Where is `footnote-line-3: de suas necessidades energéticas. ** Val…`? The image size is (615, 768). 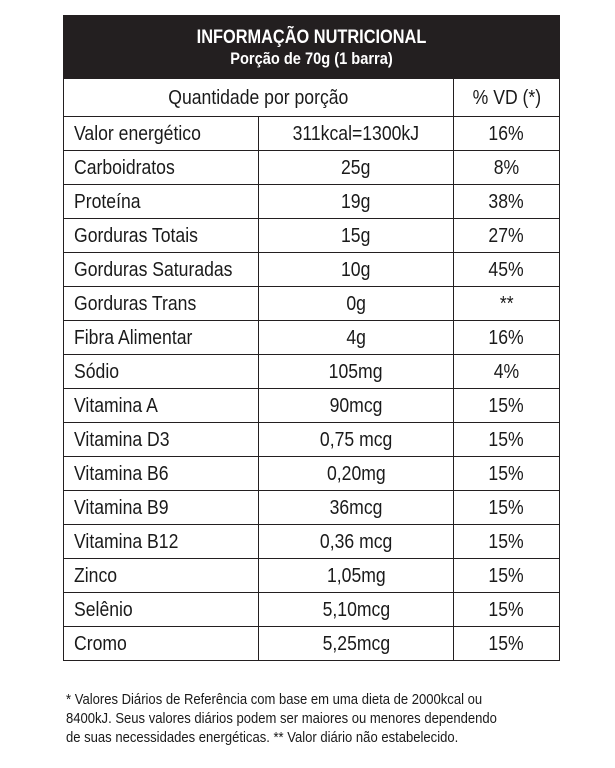 footnote-line-3: de suas necessidades energéticas. ** Val… is located at coordinates (262, 737).